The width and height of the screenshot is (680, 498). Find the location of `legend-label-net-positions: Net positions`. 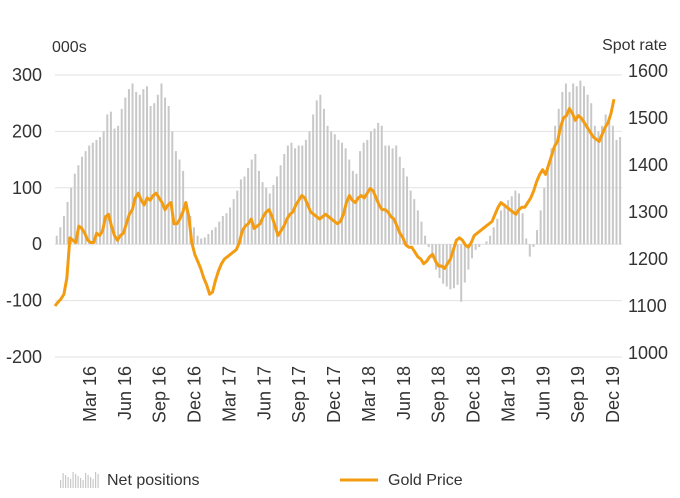

legend-label-net-positions: Net positions is located at coordinates (153, 480).